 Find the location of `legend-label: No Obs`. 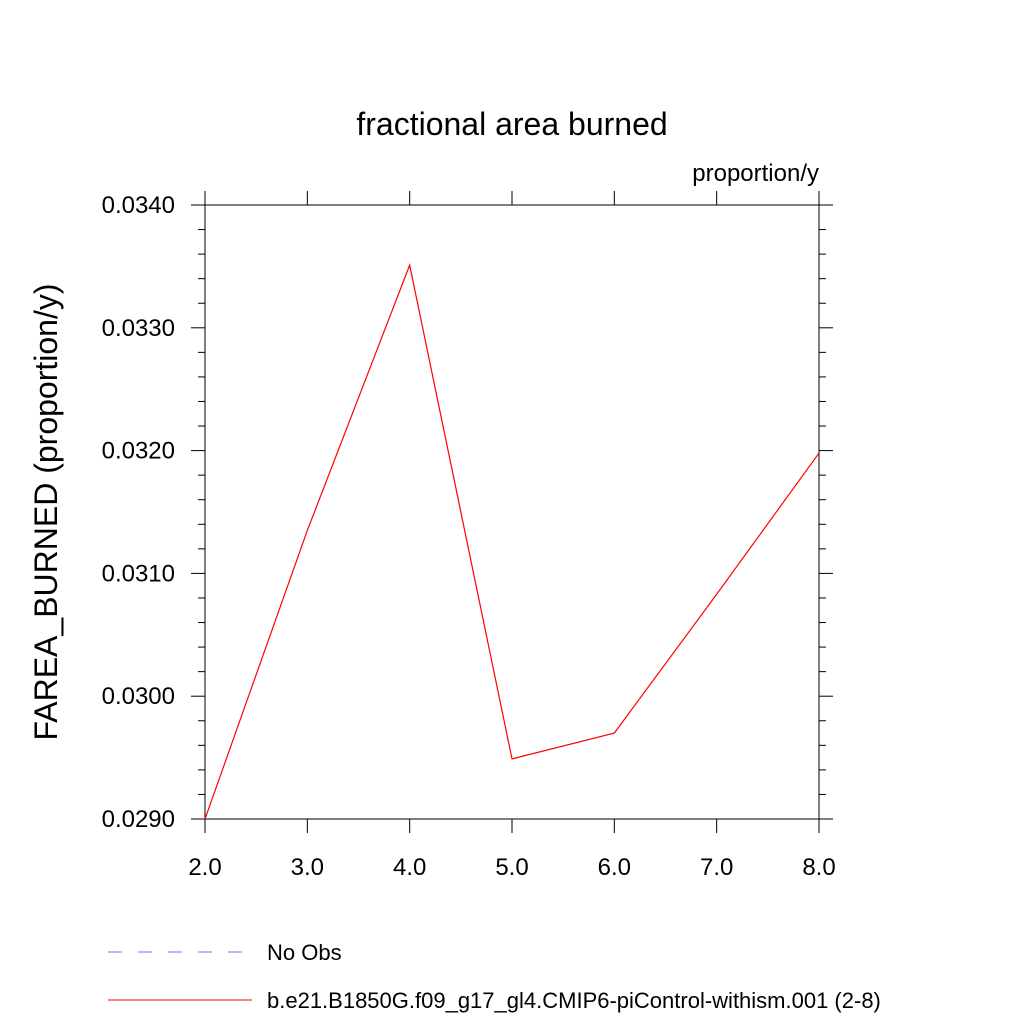

legend-label: No Obs is located at coordinates (304, 952).